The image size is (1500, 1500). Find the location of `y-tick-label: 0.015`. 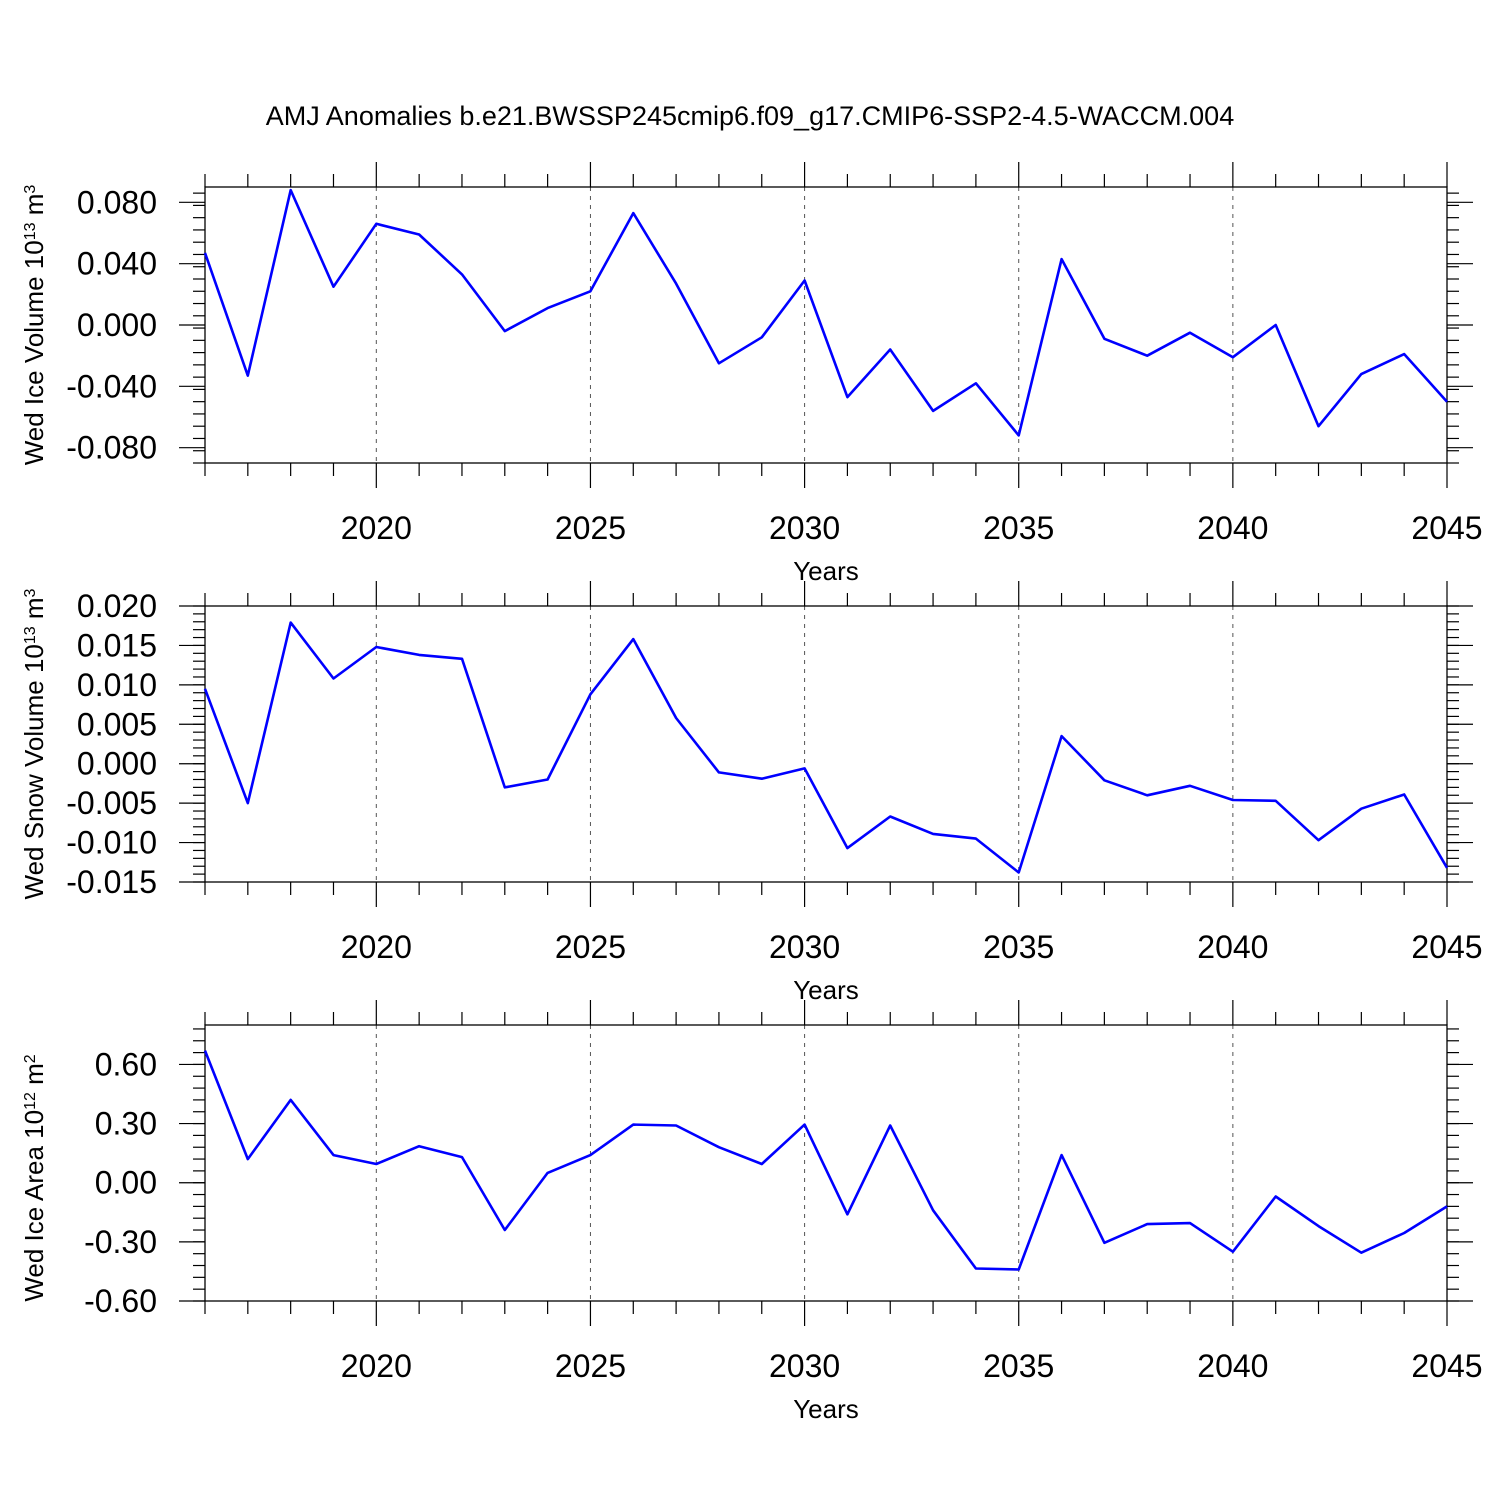

y-tick-label: 0.015 is located at coordinates (117, 645).